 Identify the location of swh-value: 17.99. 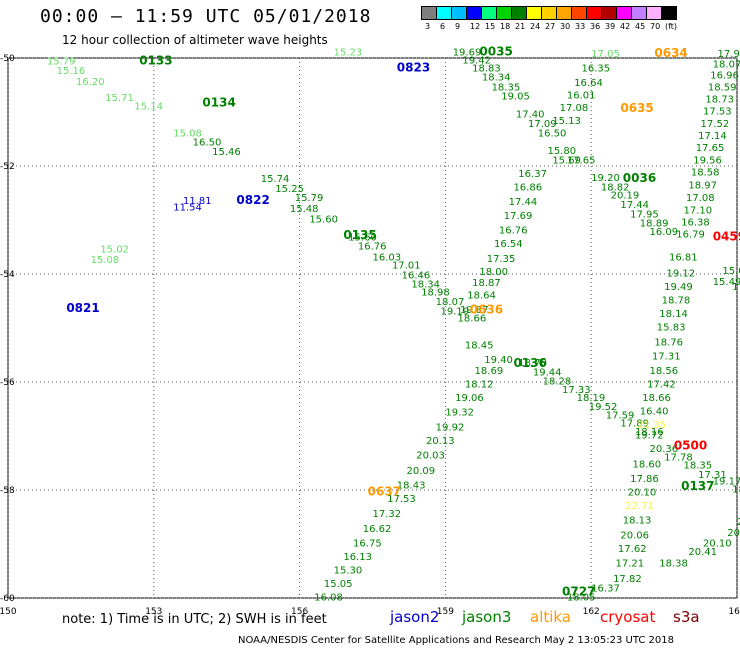
(729, 54).